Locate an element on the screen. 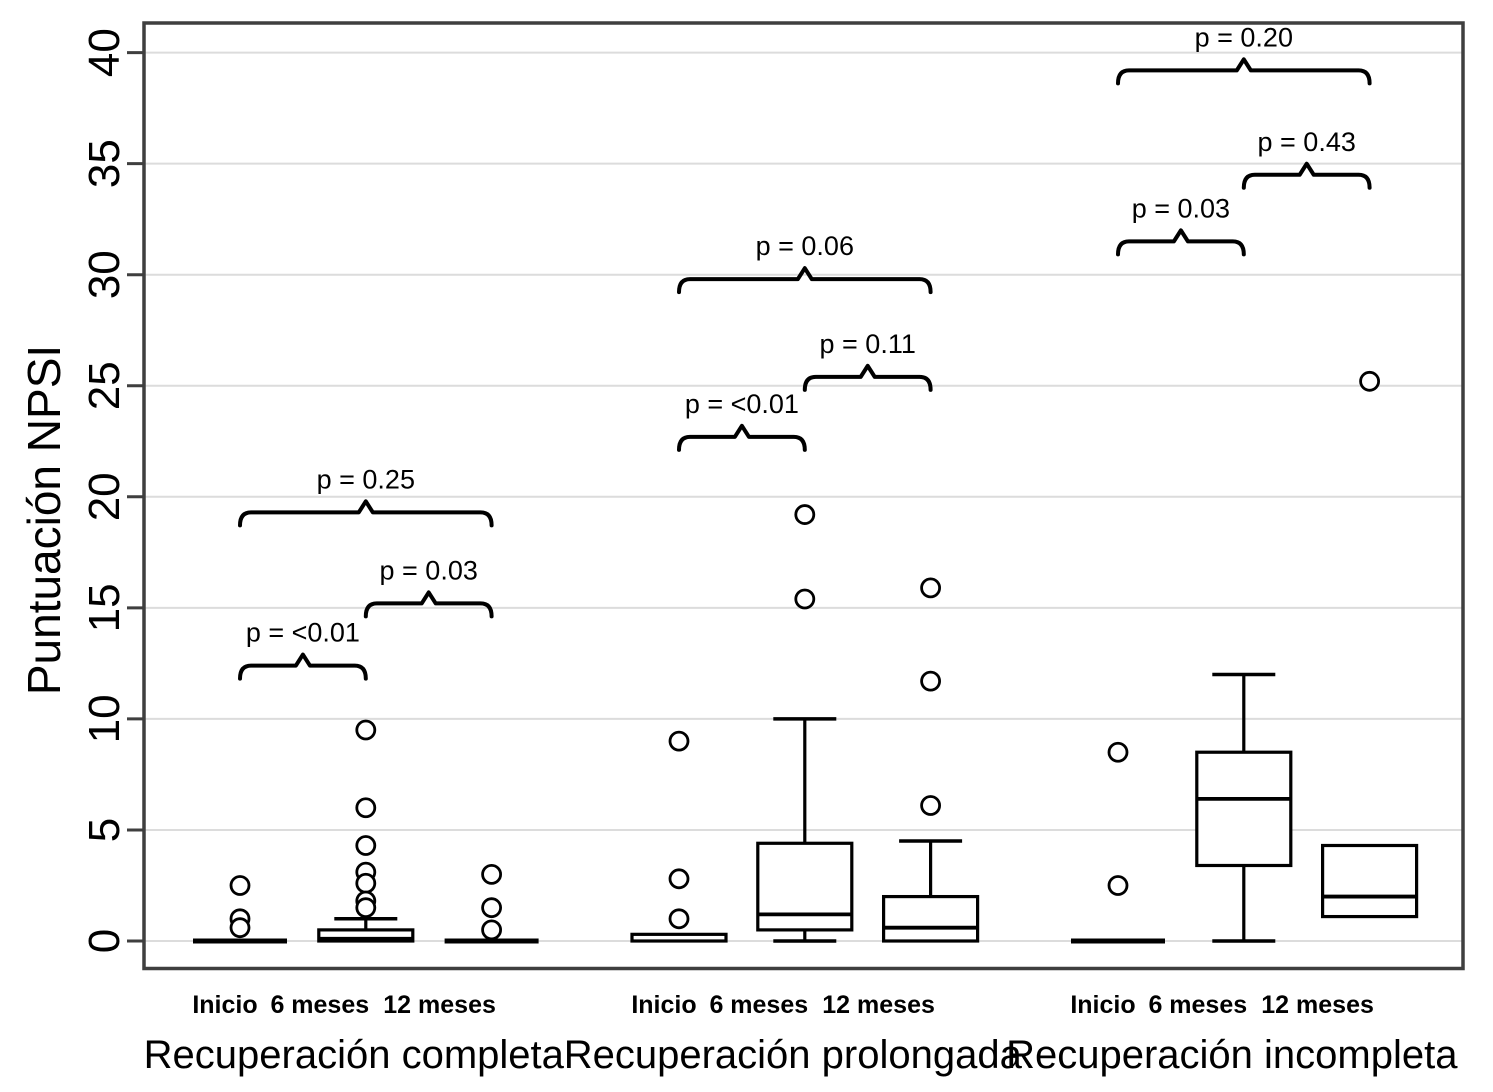 This screenshot has height=1092, width=1493. y-tick-label: 5 is located at coordinates (104, 830).